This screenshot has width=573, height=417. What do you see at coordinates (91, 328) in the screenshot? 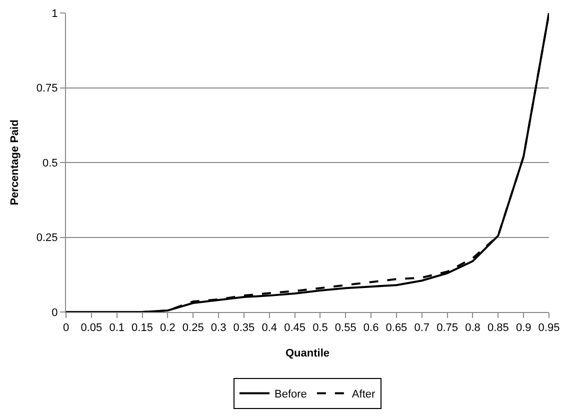
I see `x-tick-label: 0.05` at bounding box center [91, 328].